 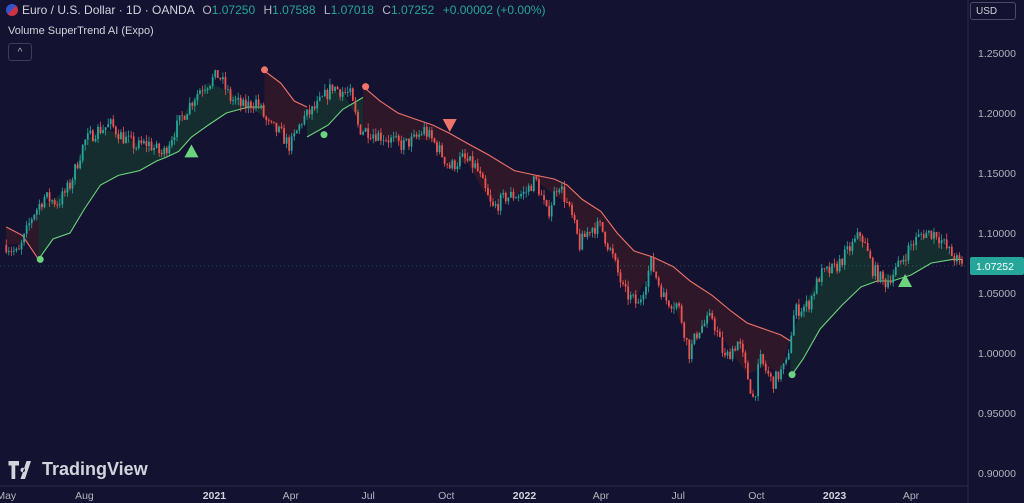 I want to click on x-tick-label: Jul, so click(x=367, y=496).